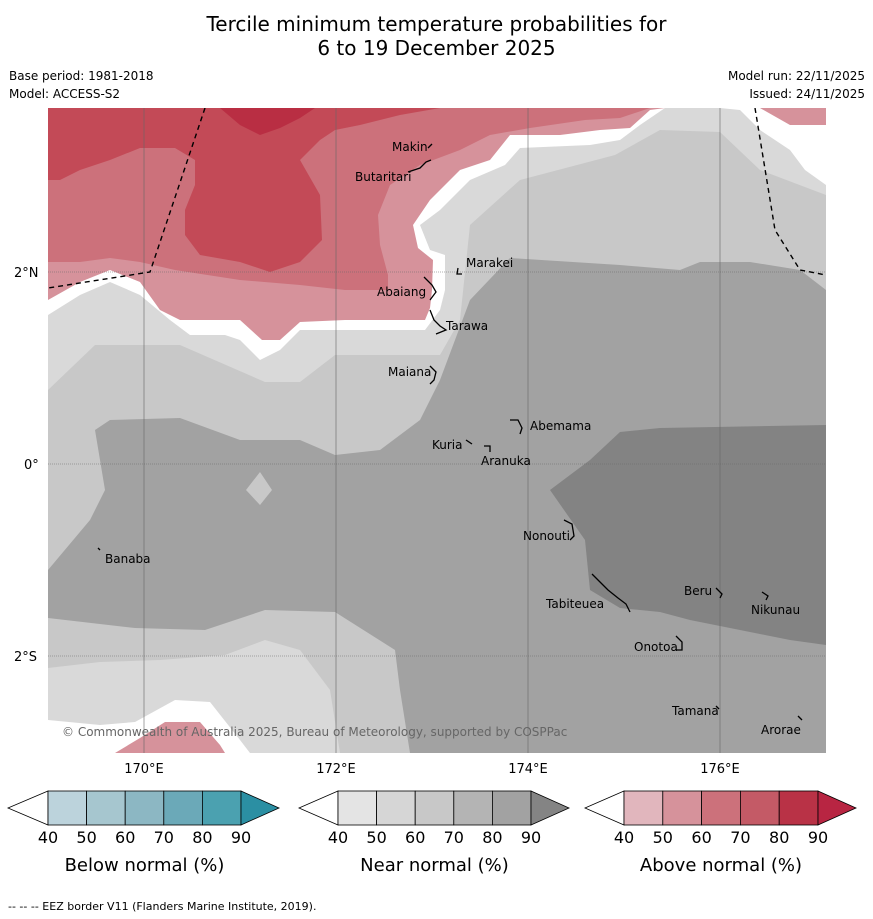 The image size is (873, 919). Describe the element at coordinates (99, 549) in the screenshot. I see `island-banaba` at that location.